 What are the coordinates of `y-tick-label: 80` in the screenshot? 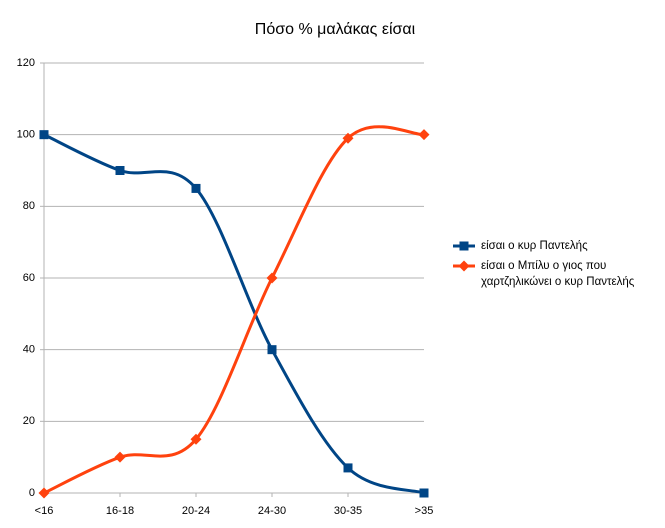 It's located at (29, 206).